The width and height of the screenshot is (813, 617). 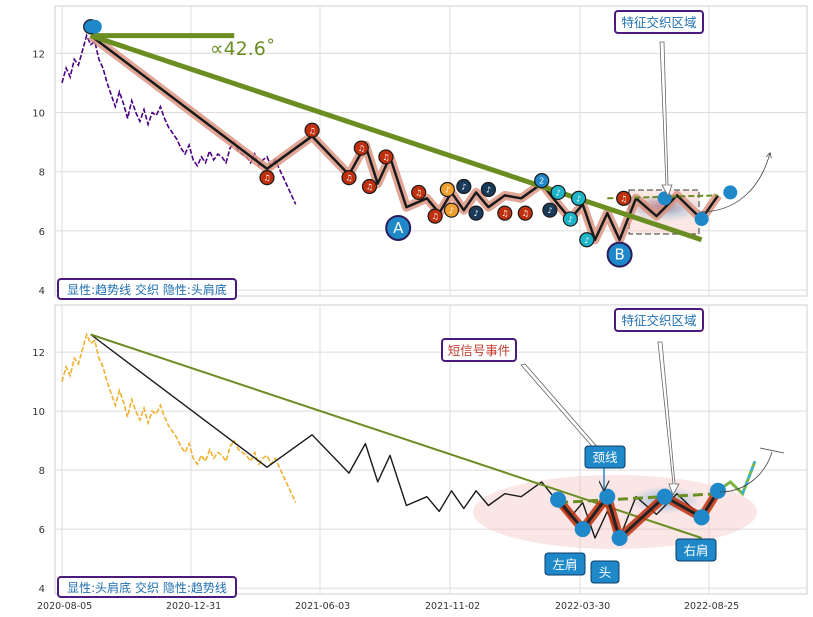 I want to click on label-A-marker, so click(x=398, y=227).